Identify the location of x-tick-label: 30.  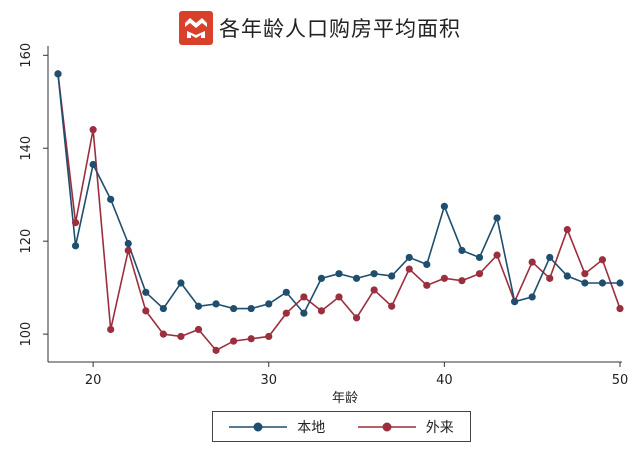
(268, 380).